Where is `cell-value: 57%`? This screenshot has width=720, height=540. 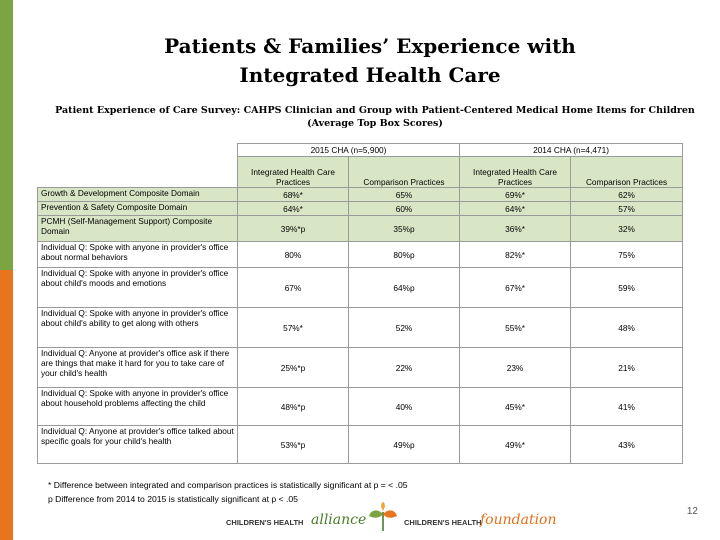
cell-value: 57% is located at coordinates (627, 208).